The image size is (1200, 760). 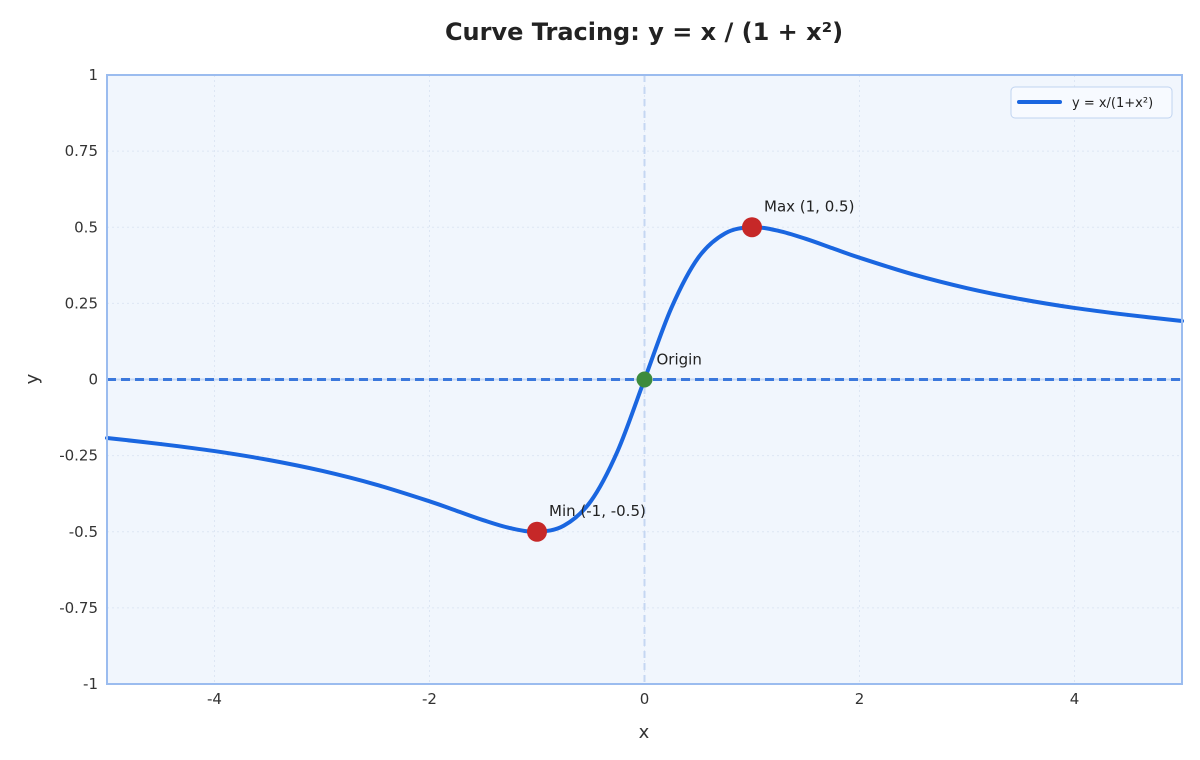 What do you see at coordinates (644, 32) in the screenshot?
I see `chart-title: Curve Tracing: y = x / (1 + x²)` at bounding box center [644, 32].